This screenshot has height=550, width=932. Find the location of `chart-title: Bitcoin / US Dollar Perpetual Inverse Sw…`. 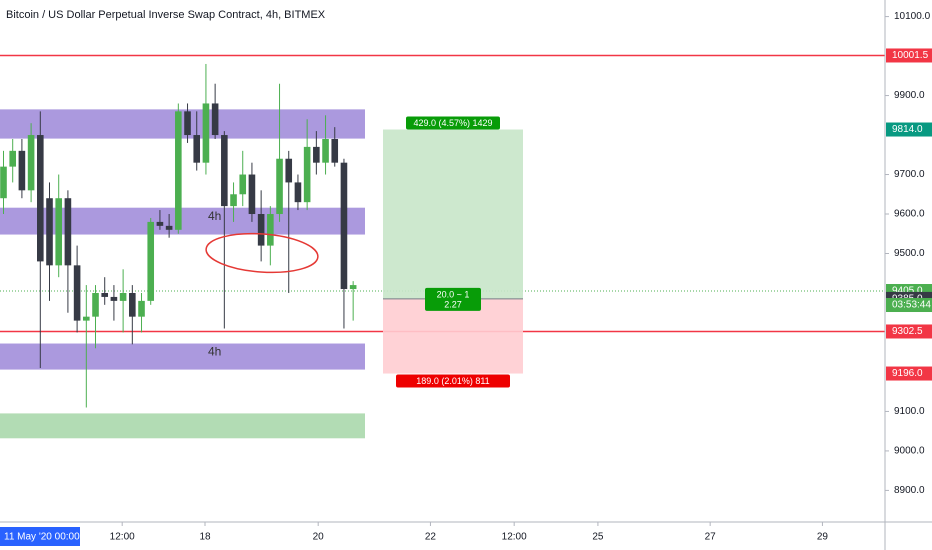

chart-title: Bitcoin / US Dollar Perpetual Inverse Sw… is located at coordinates (166, 15).